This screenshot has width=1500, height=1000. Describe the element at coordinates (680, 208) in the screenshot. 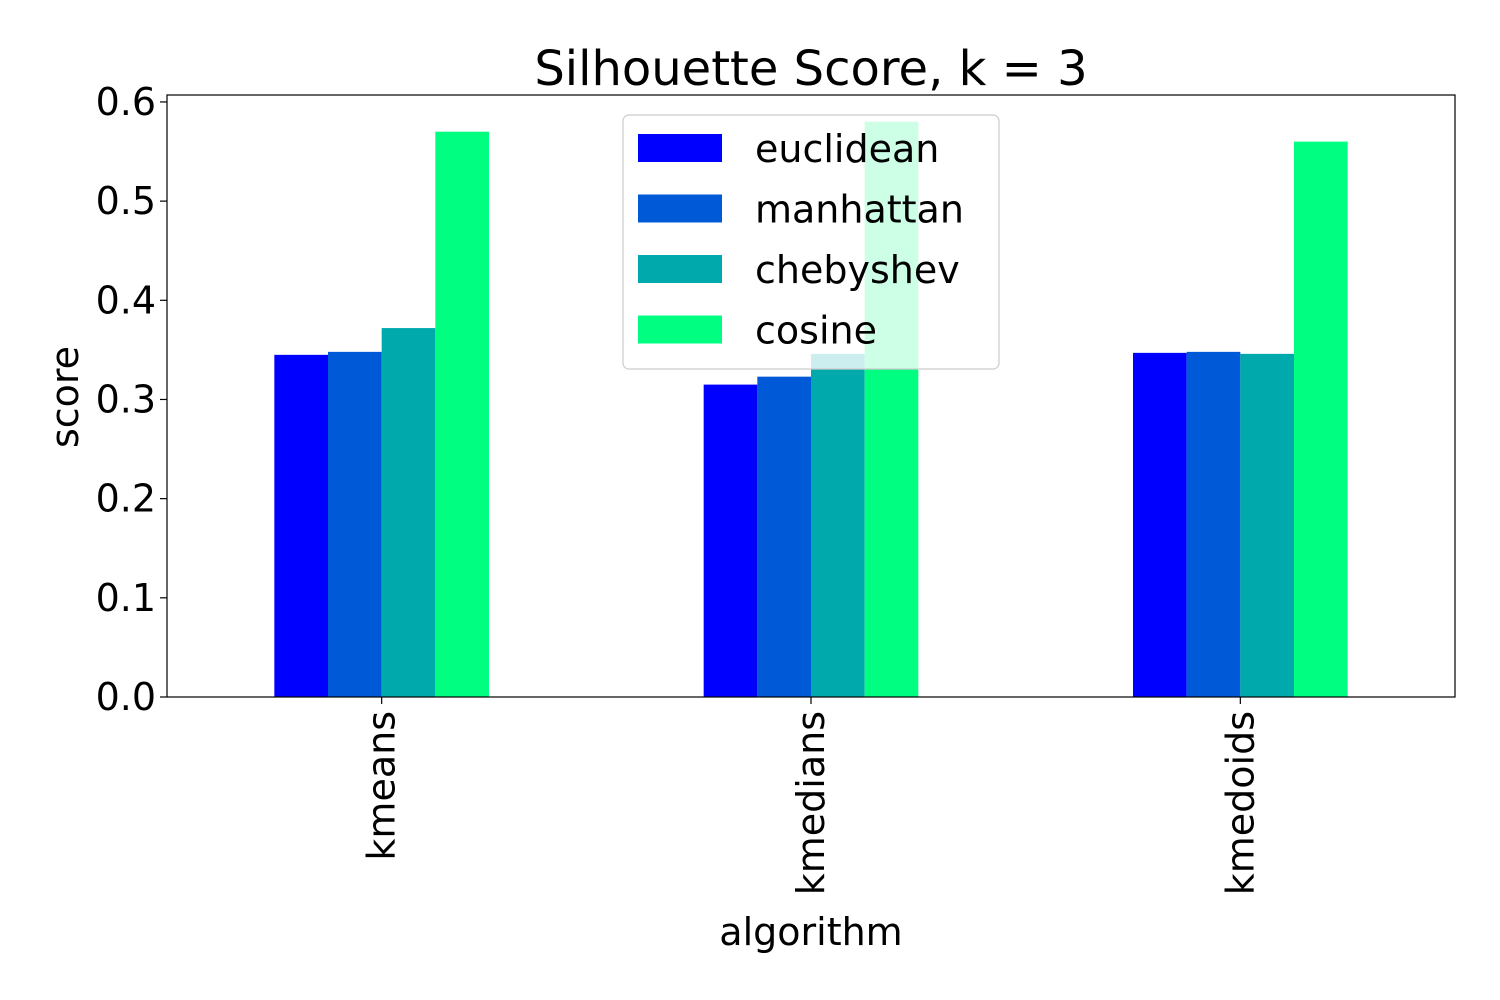

I see `legend-swatch-manhattan` at that location.